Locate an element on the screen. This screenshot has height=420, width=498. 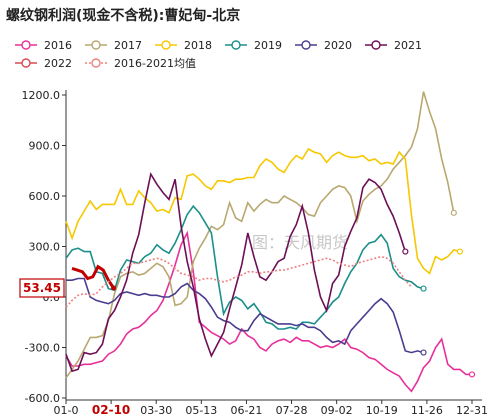
legend-item-2019: 2019 is located at coordinates (253, 45).